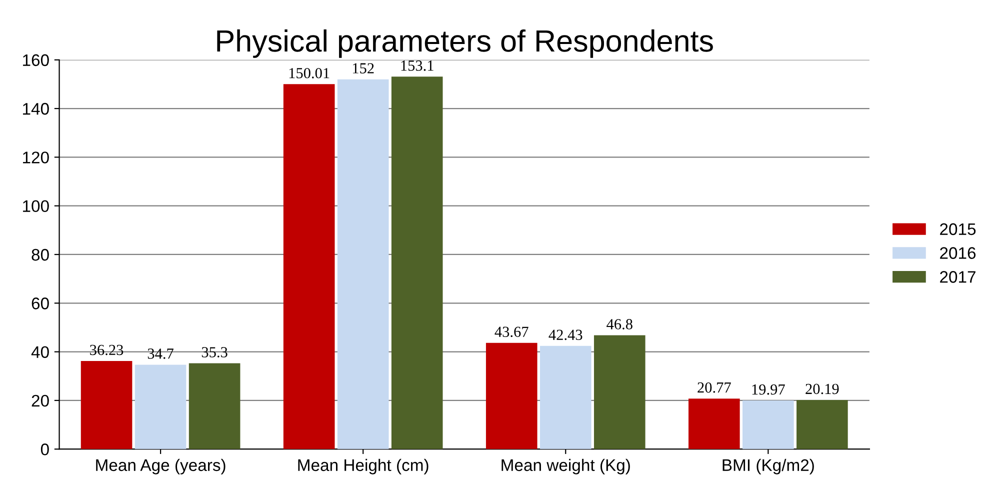 This screenshot has width=988, height=499. I want to click on x-tick-label: Mean weight (Kg), so click(566, 466).